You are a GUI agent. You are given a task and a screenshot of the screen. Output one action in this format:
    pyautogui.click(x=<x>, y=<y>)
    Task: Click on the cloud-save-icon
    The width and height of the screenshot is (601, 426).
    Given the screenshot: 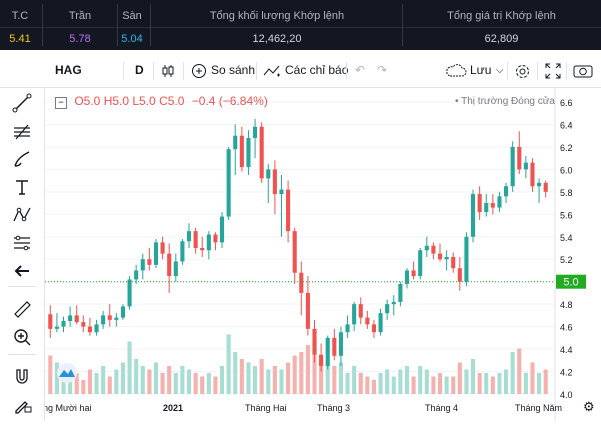 What is the action you would take?
    pyautogui.click(x=456, y=71)
    